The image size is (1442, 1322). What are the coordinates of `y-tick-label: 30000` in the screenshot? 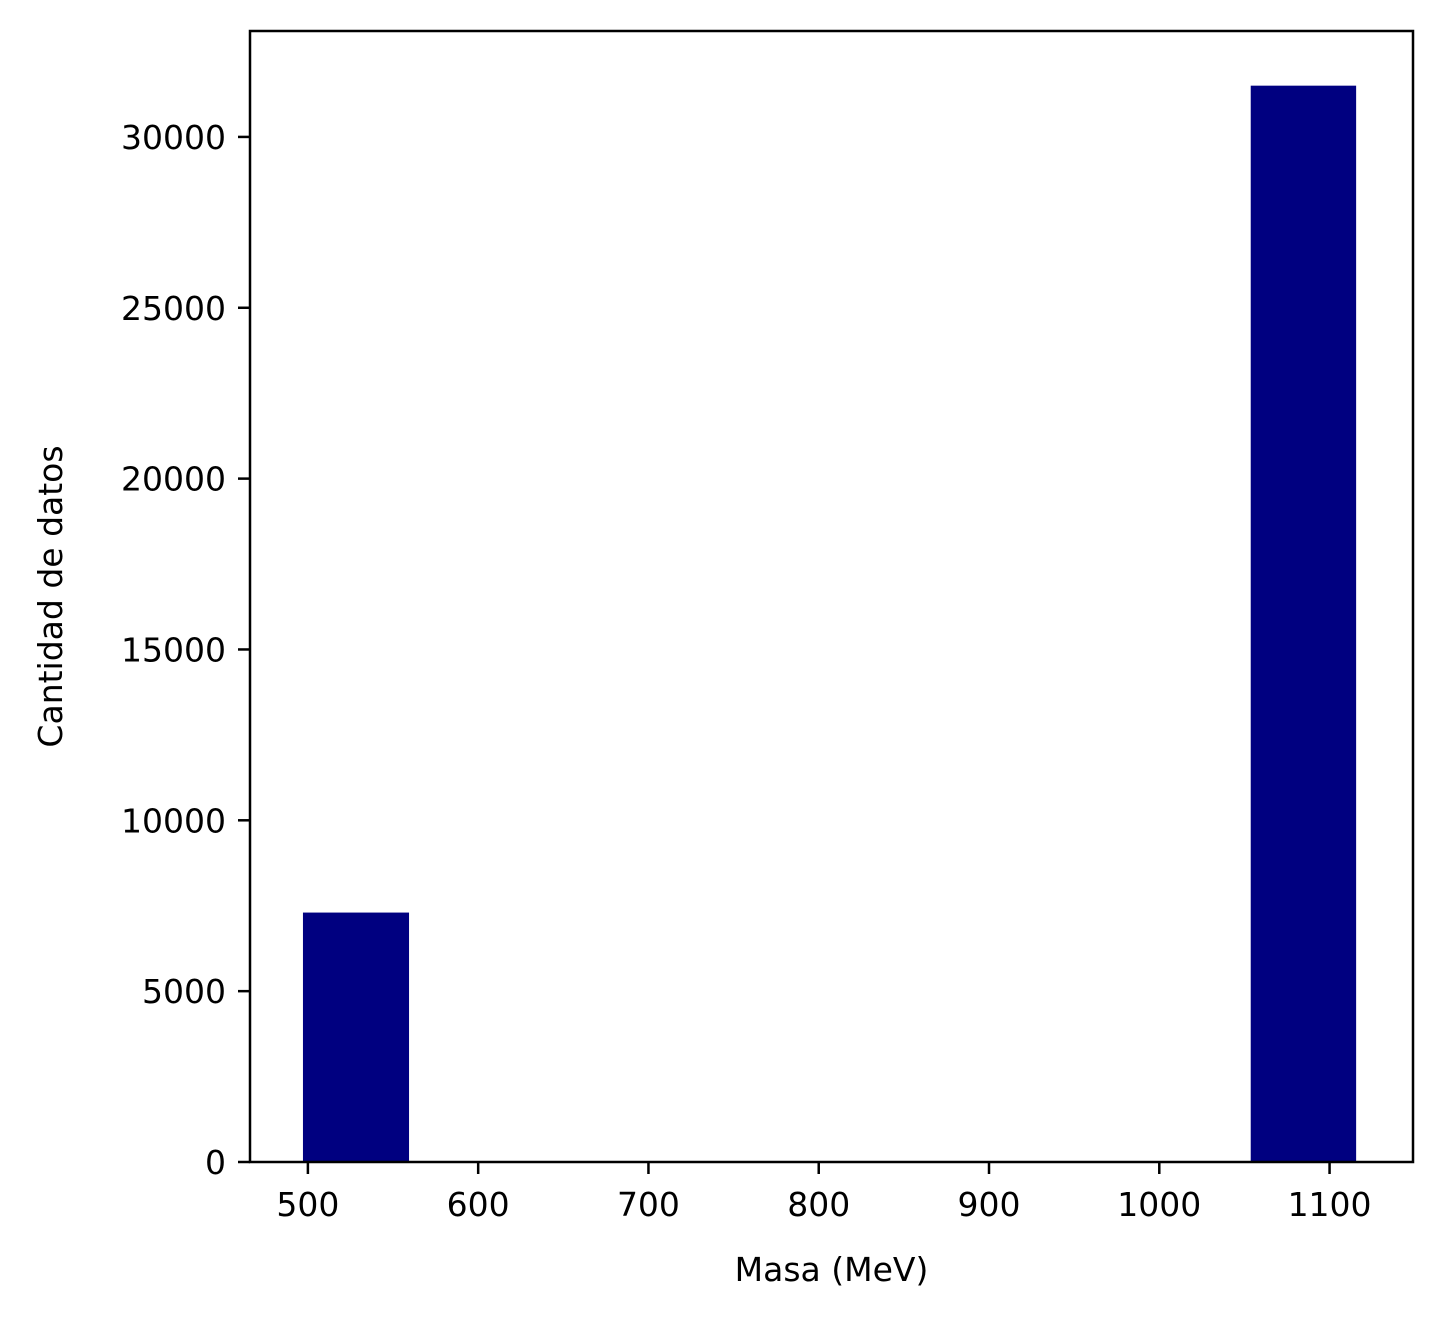 It's located at (173, 137).